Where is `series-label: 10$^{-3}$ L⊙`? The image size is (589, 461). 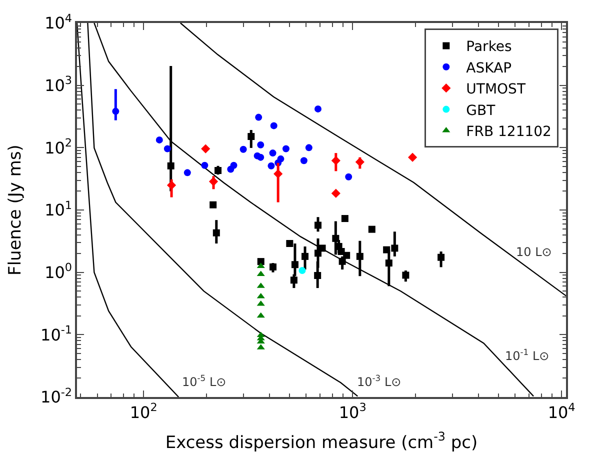 series-label: 10$^{-3}$ L⊙ is located at coordinates (379, 381).